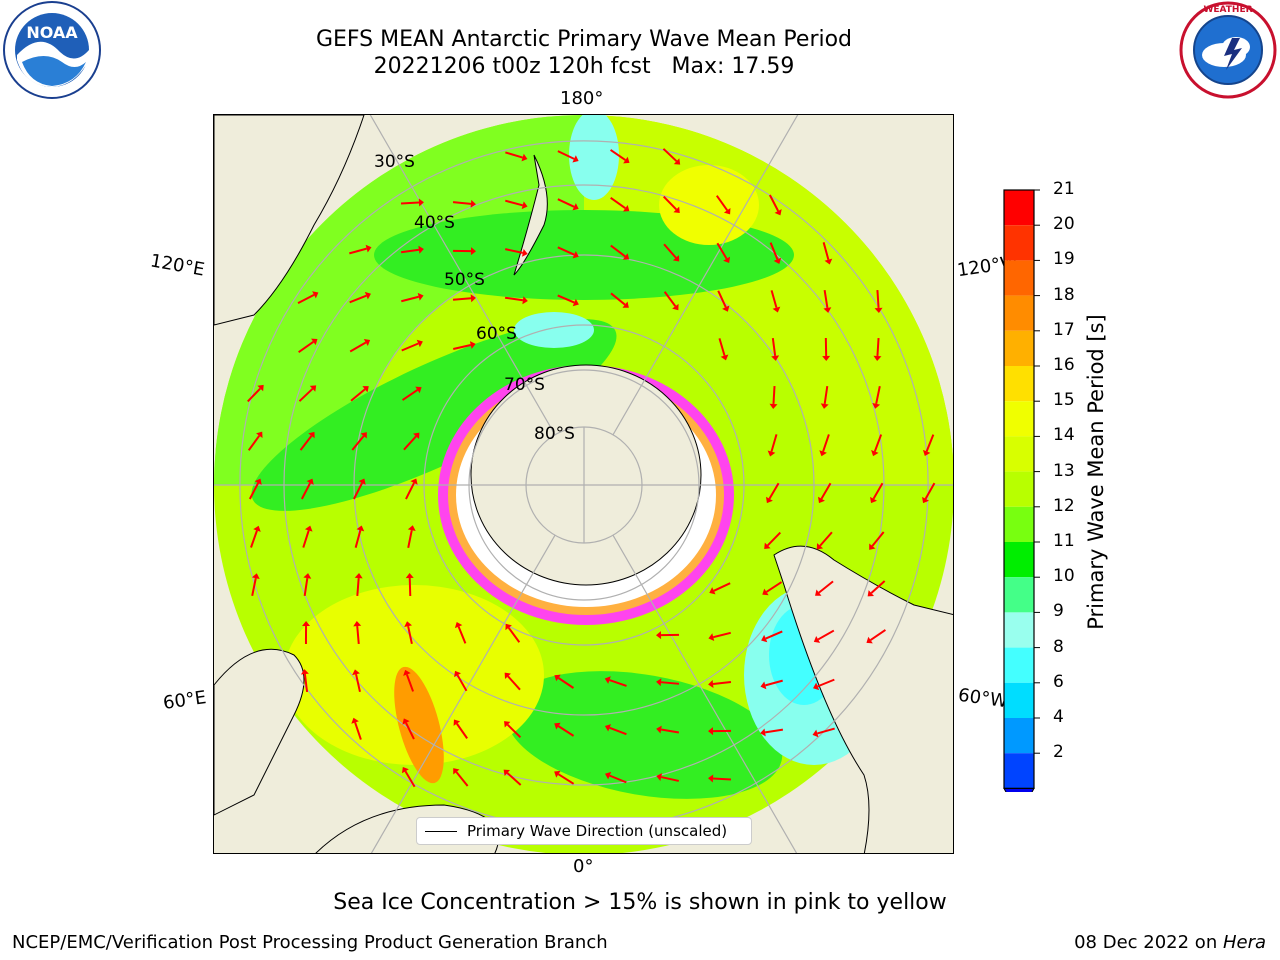 This screenshot has width=1280, height=960. Describe the element at coordinates (1064, 470) in the screenshot. I see `colorbar-tick-label: 13` at that location.